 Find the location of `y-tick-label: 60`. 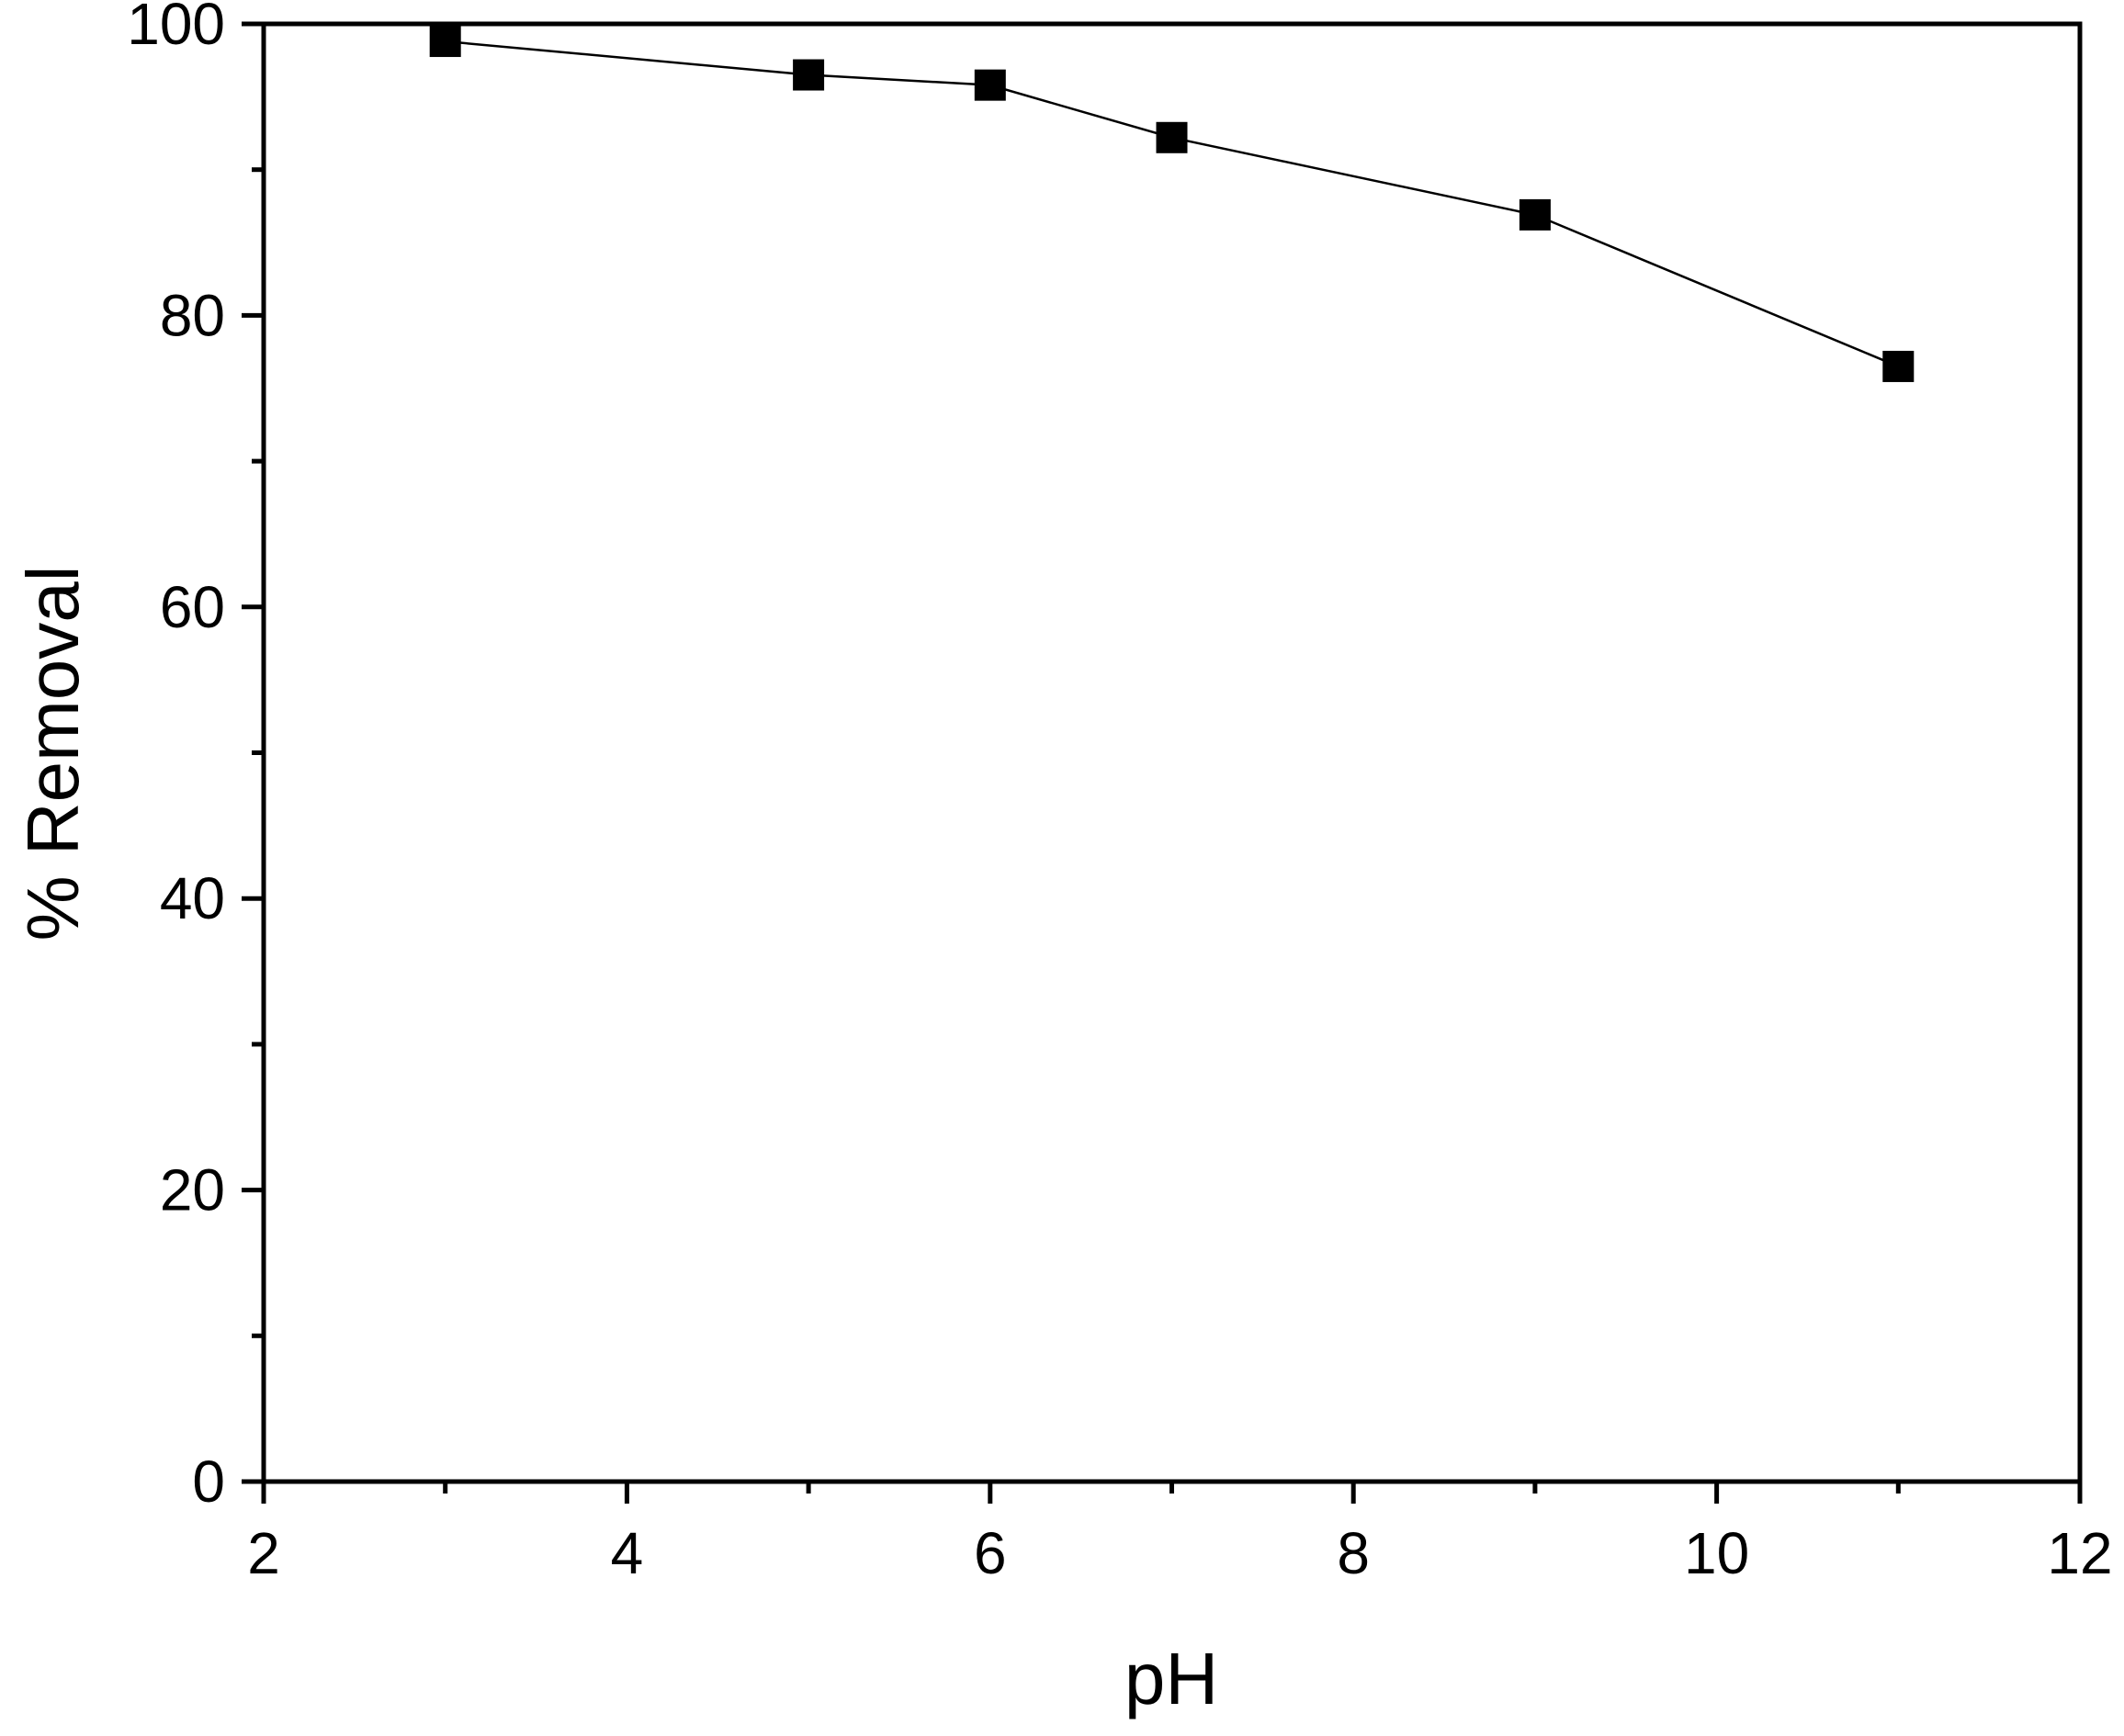

y-tick-label: 60 is located at coordinates (192, 607).